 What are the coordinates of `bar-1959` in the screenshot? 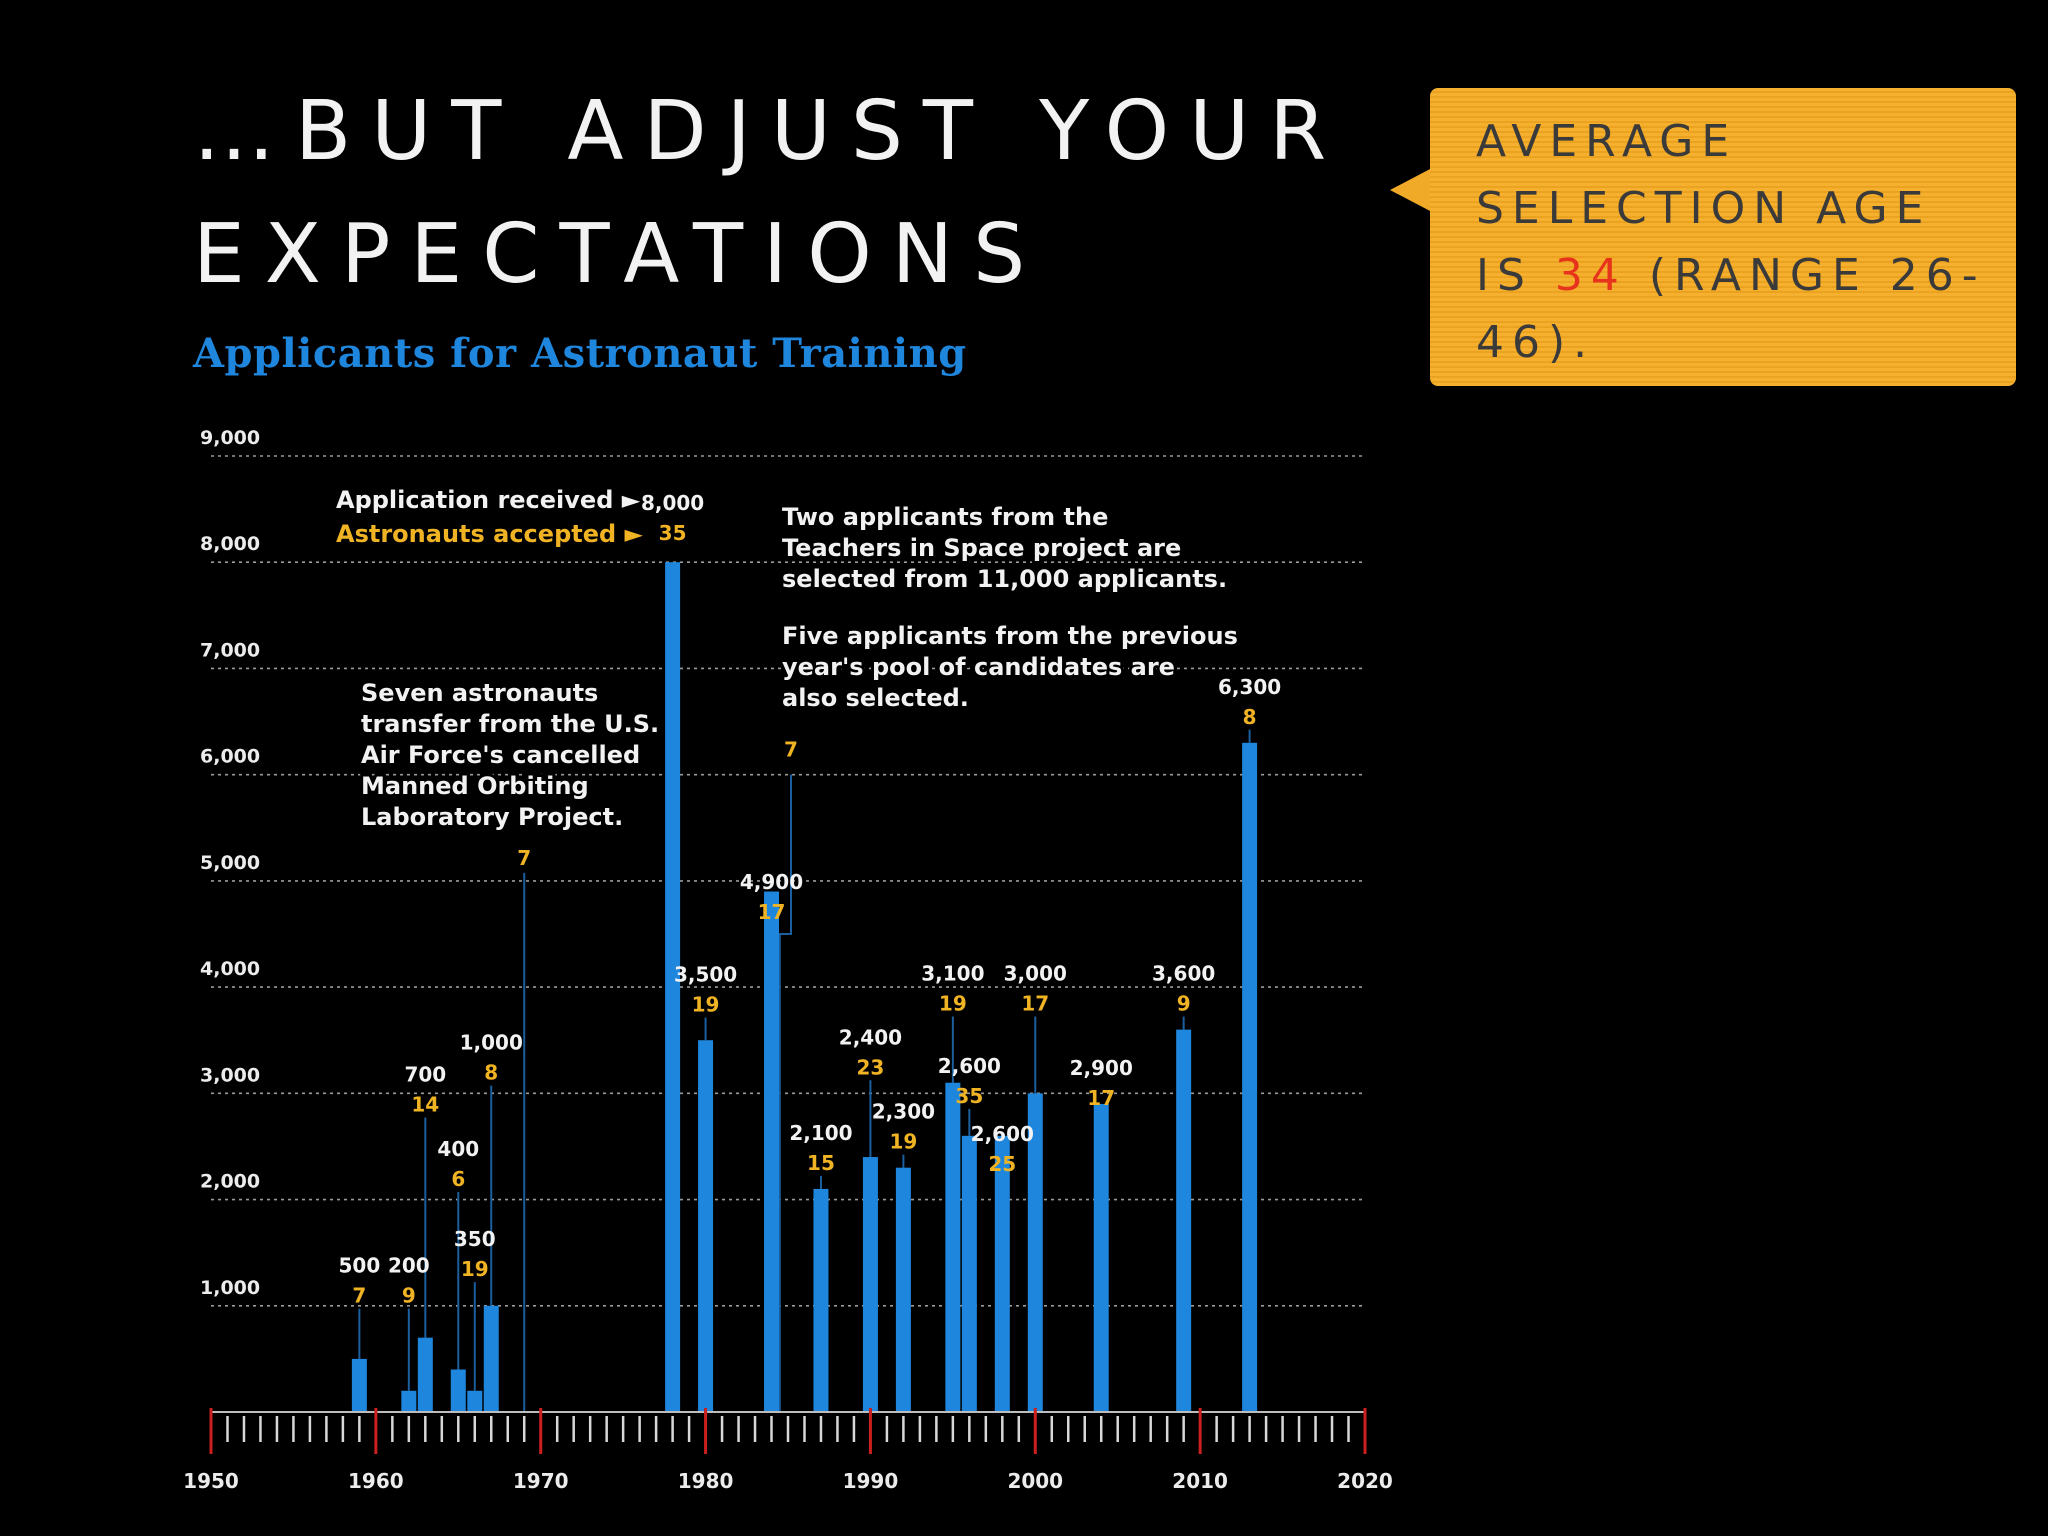 It's located at (359, 1385).